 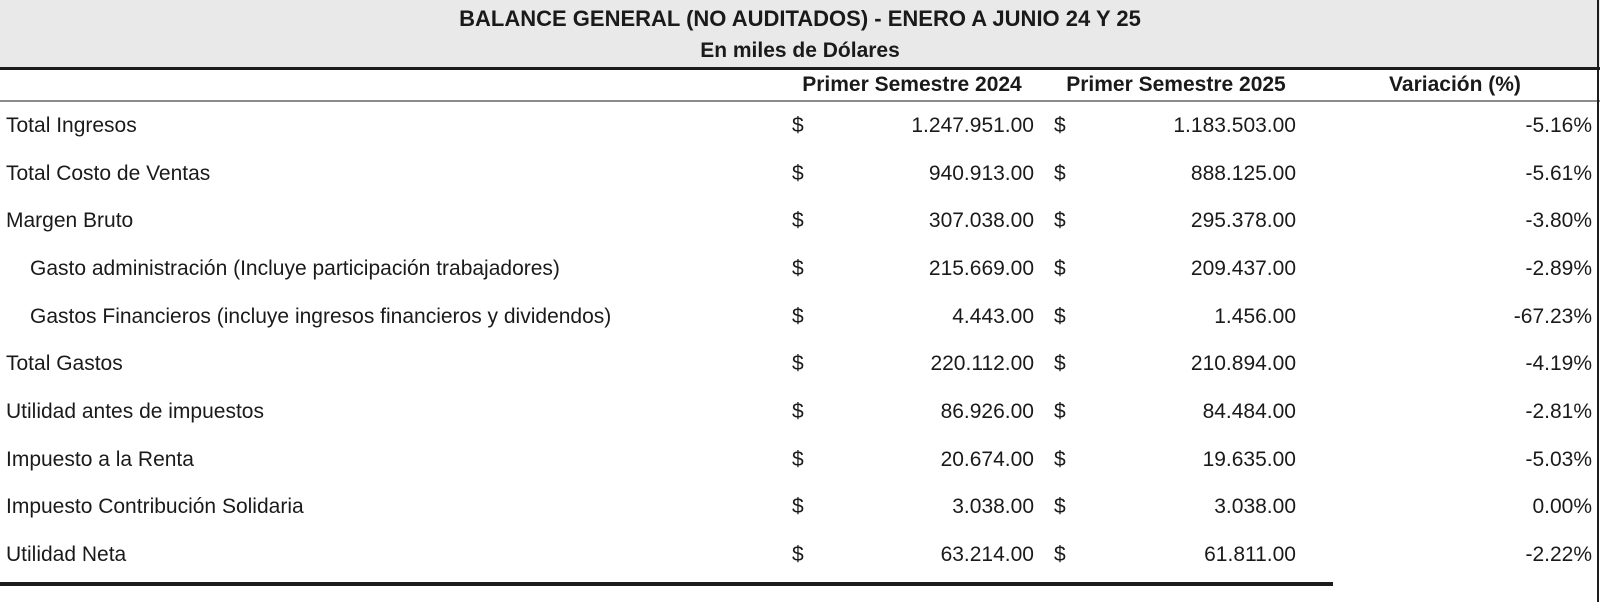 What do you see at coordinates (66, 555) in the screenshot?
I see `row-label: Utilidad Neta` at bounding box center [66, 555].